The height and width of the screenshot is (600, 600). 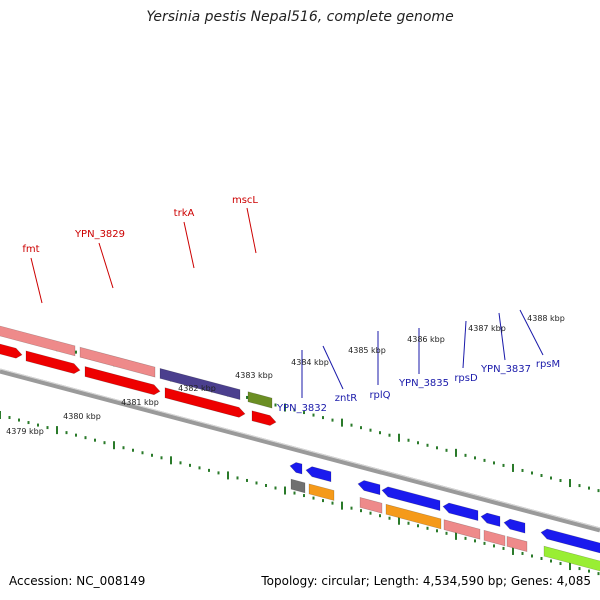 I want to click on gene-label-red: mscL, so click(x=245, y=200).